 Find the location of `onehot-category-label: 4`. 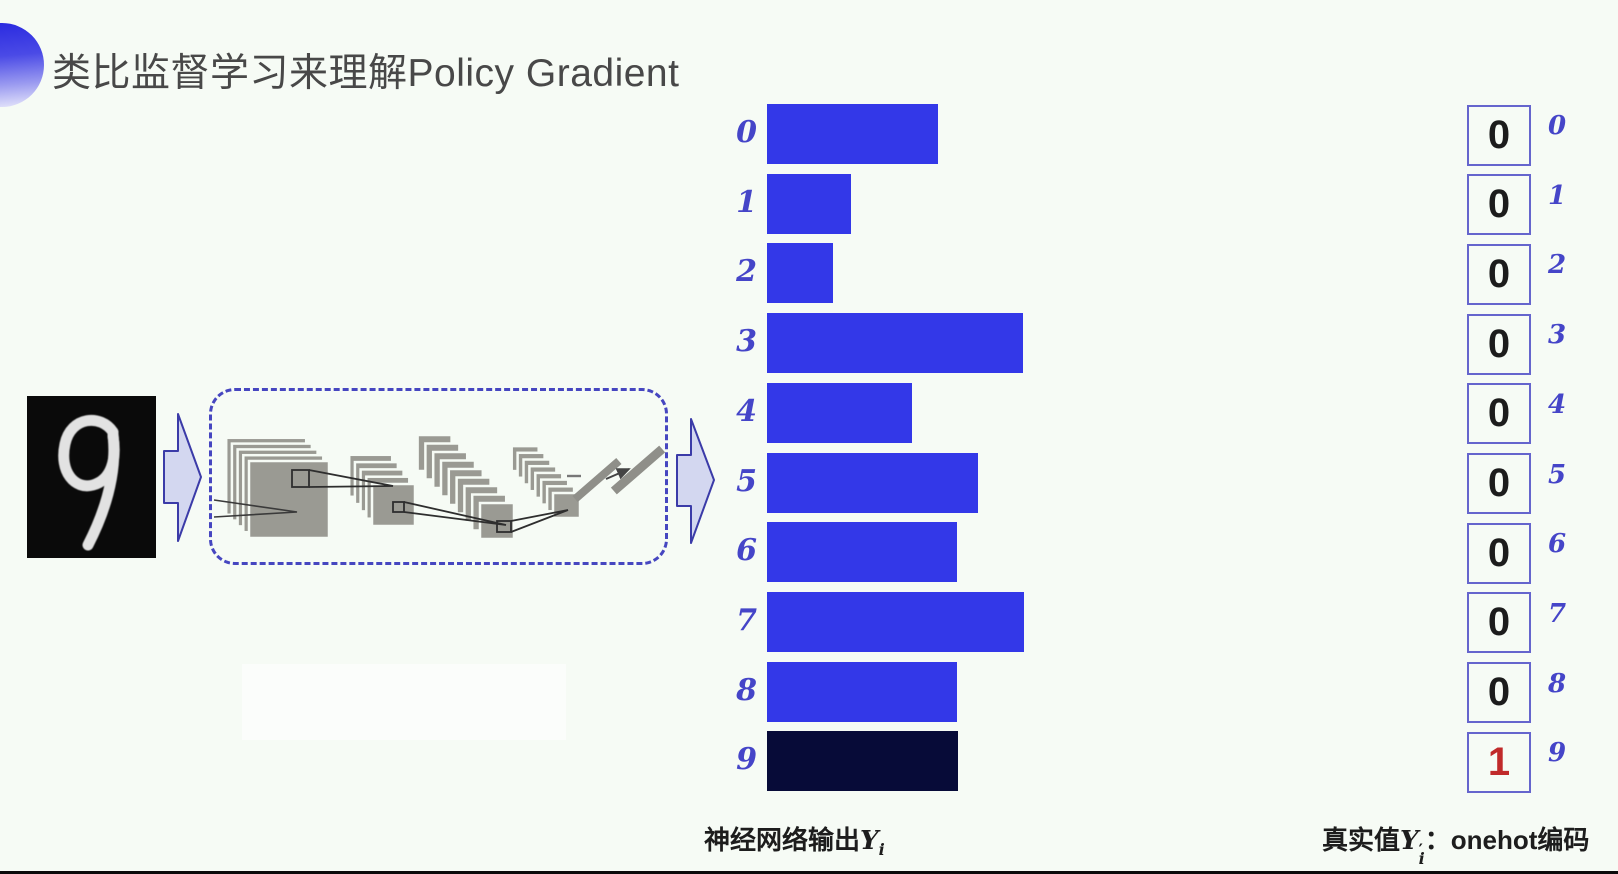

onehot-category-label: 4 is located at coordinates (1557, 404).